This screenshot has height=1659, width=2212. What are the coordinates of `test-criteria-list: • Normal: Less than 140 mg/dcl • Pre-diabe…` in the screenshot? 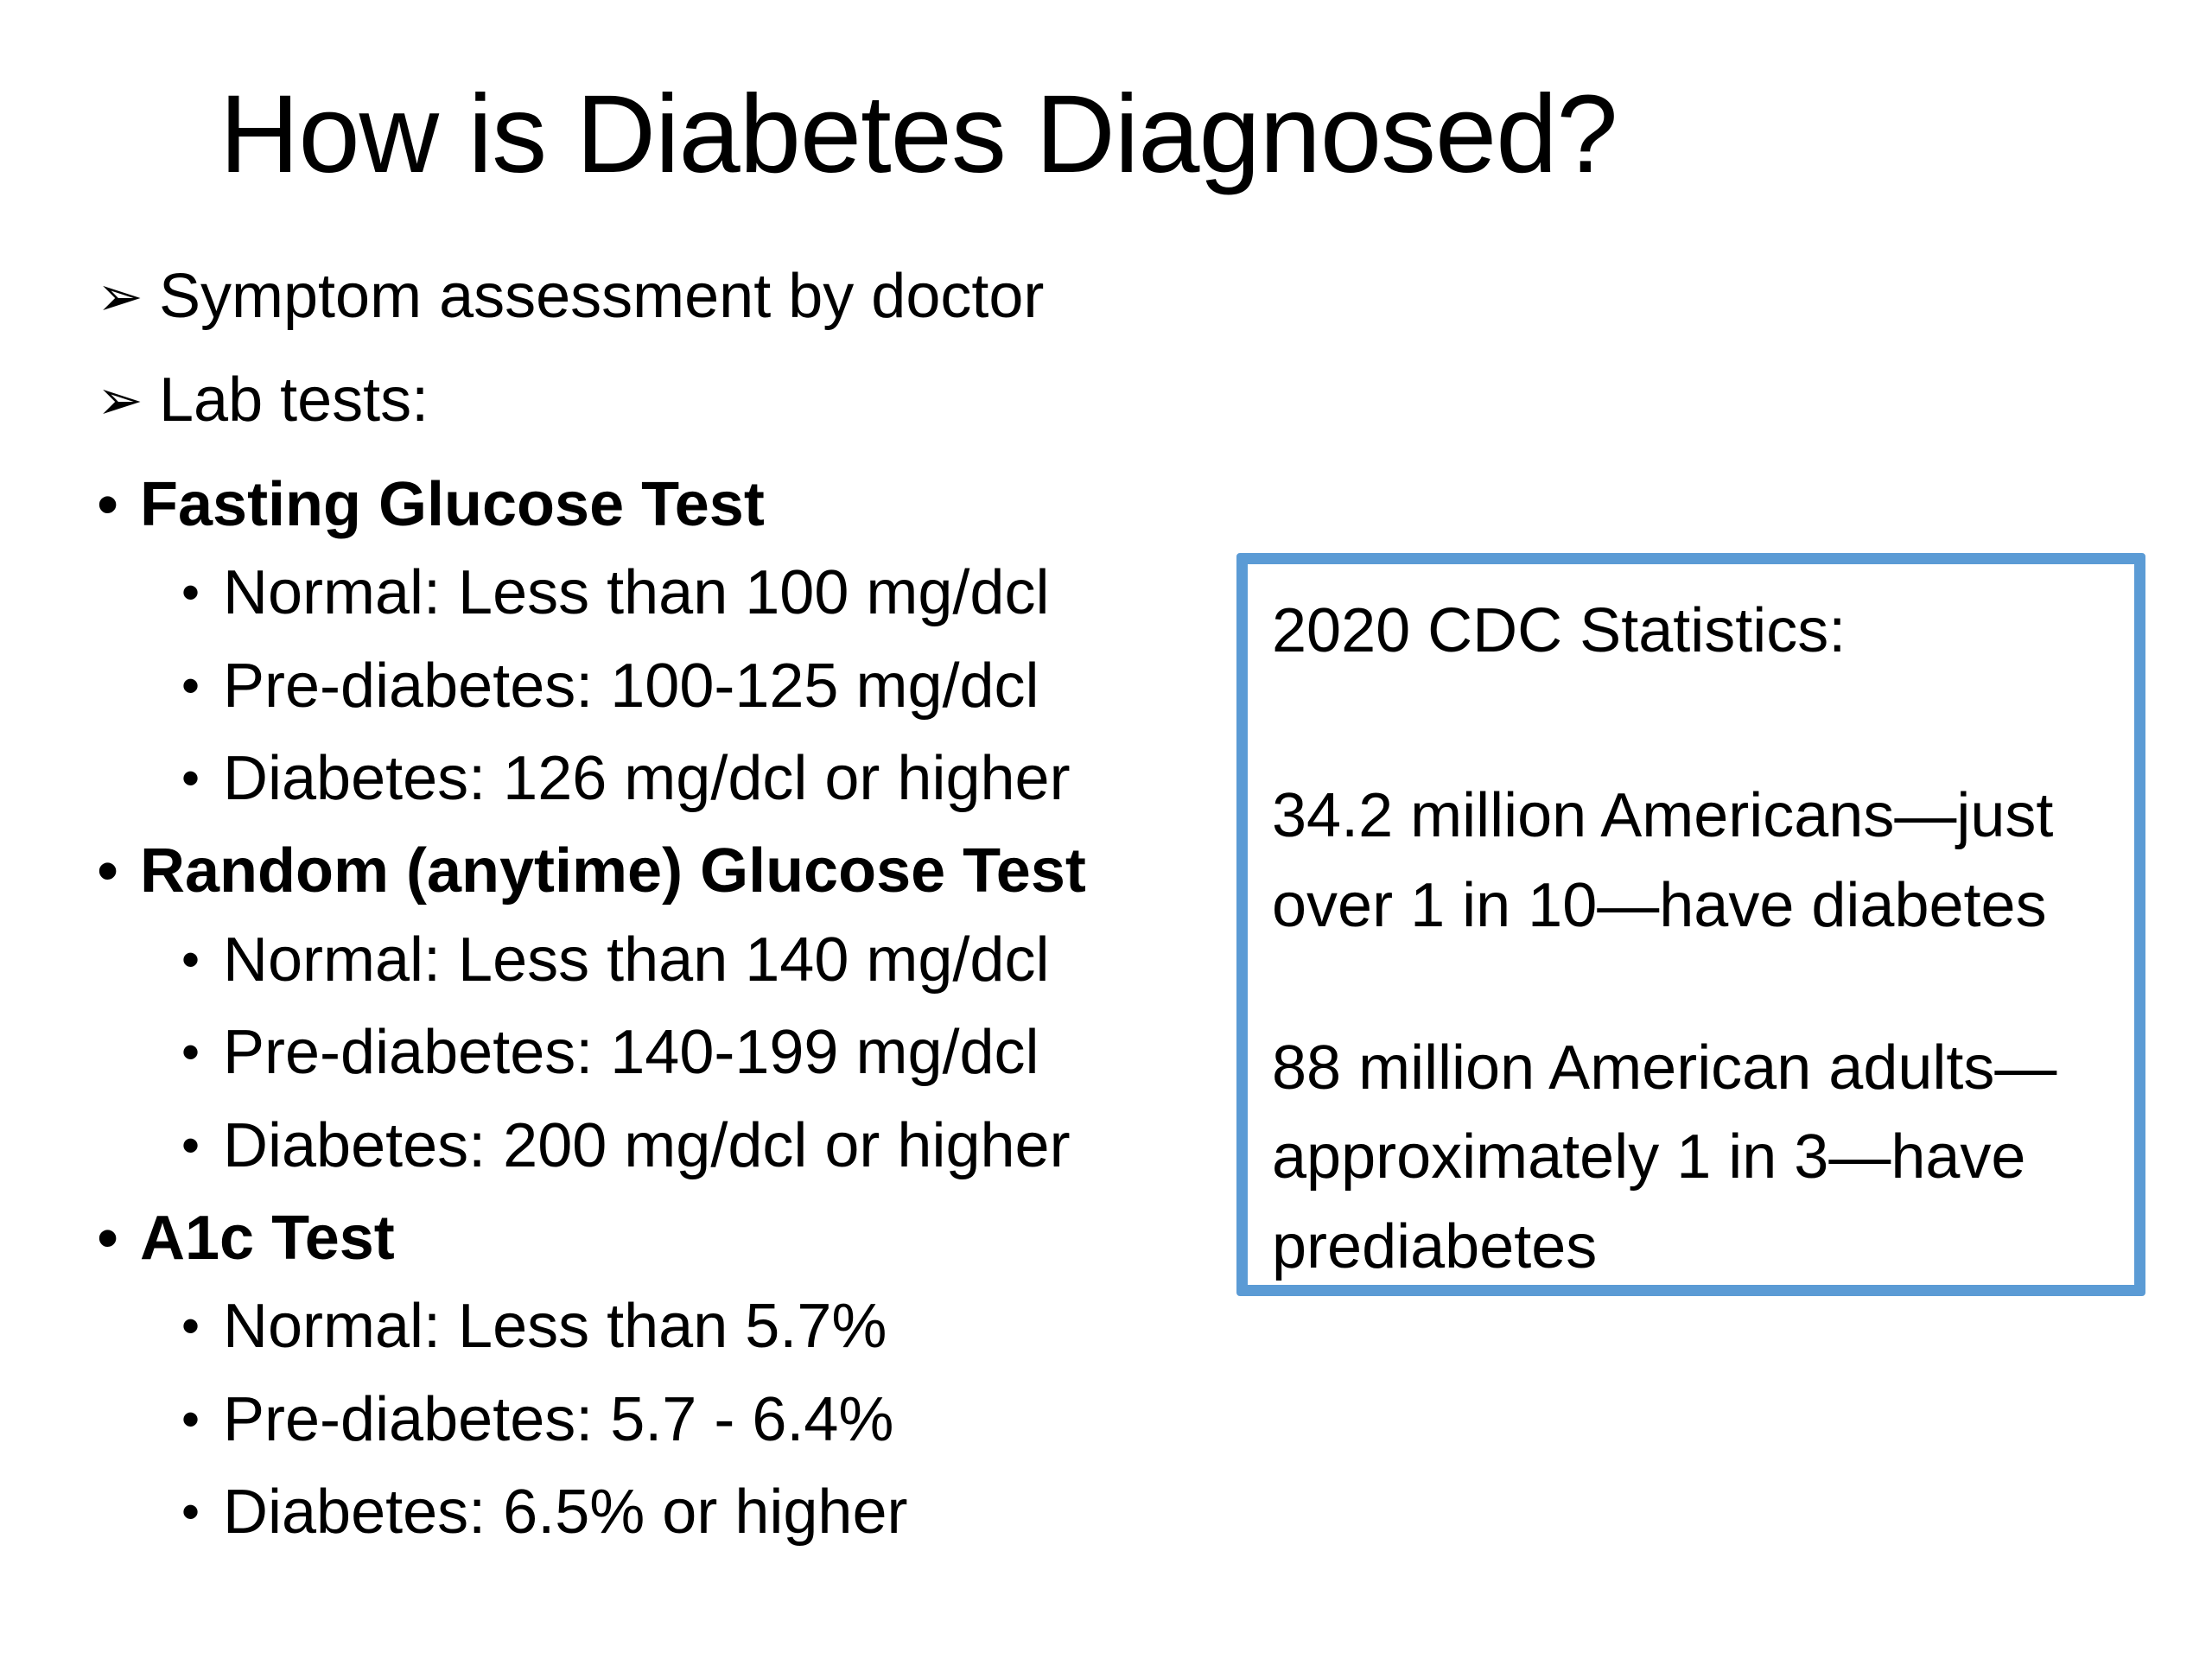 It's located at (658, 1053).